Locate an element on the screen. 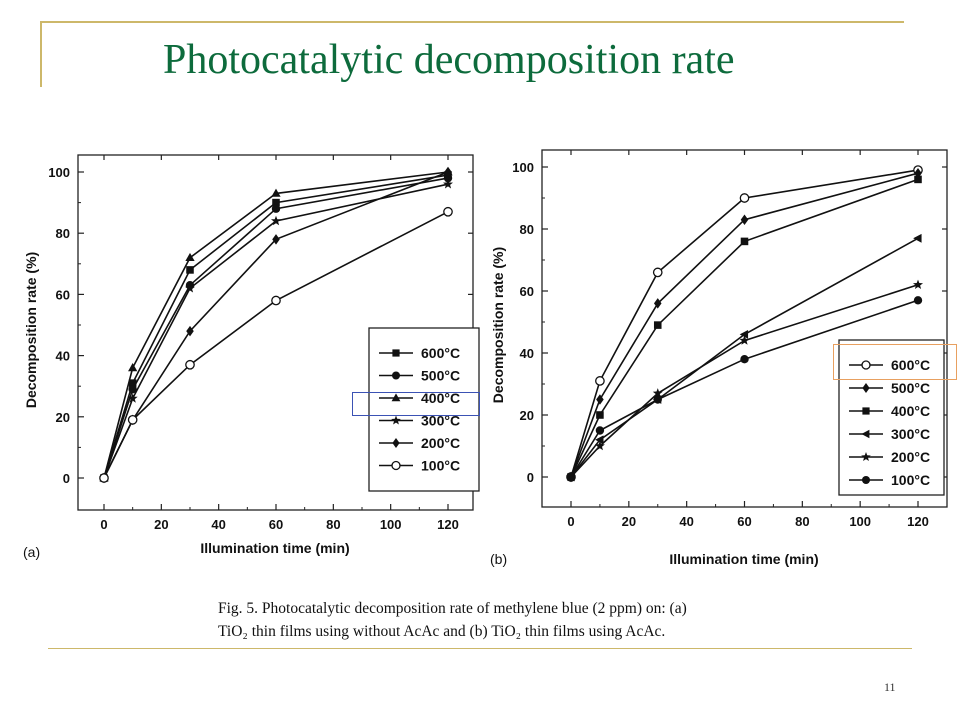 The height and width of the screenshot is (720, 960). slide-frame-bottom is located at coordinates (480, 648).